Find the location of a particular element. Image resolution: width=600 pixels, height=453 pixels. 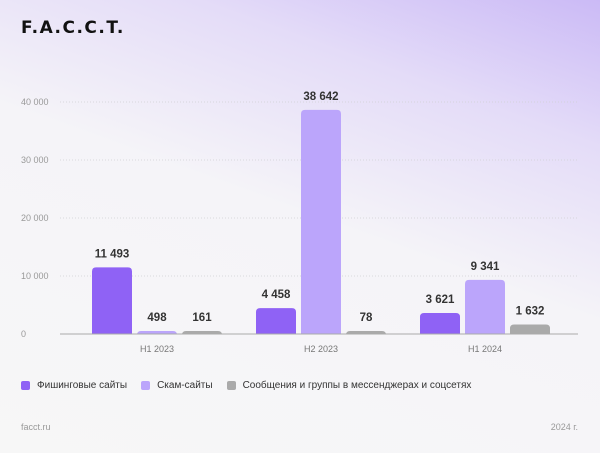

footer-site: facct.ru is located at coordinates (36, 427).